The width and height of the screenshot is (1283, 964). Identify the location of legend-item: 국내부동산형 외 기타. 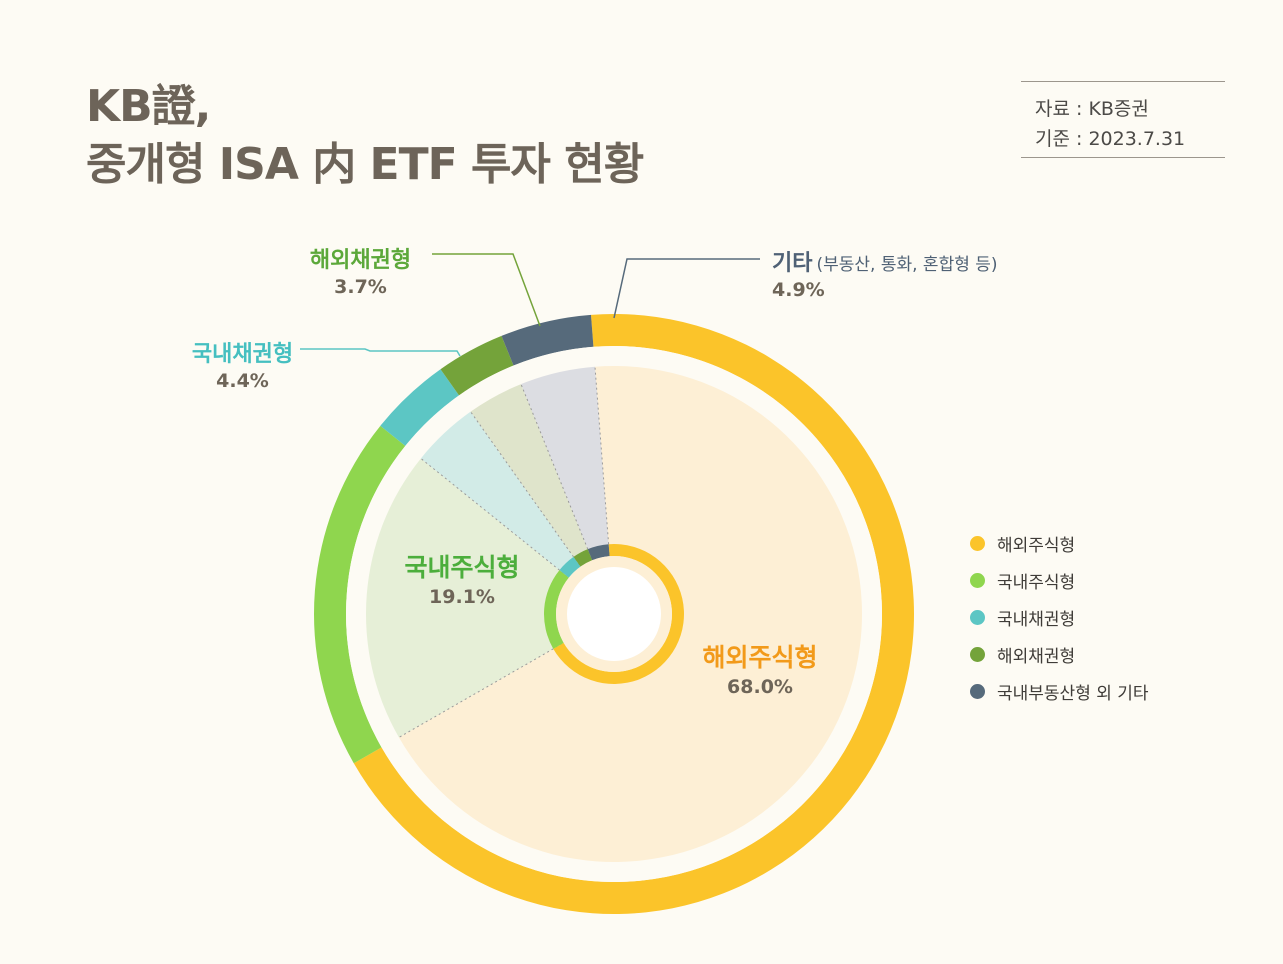
(1059, 691).